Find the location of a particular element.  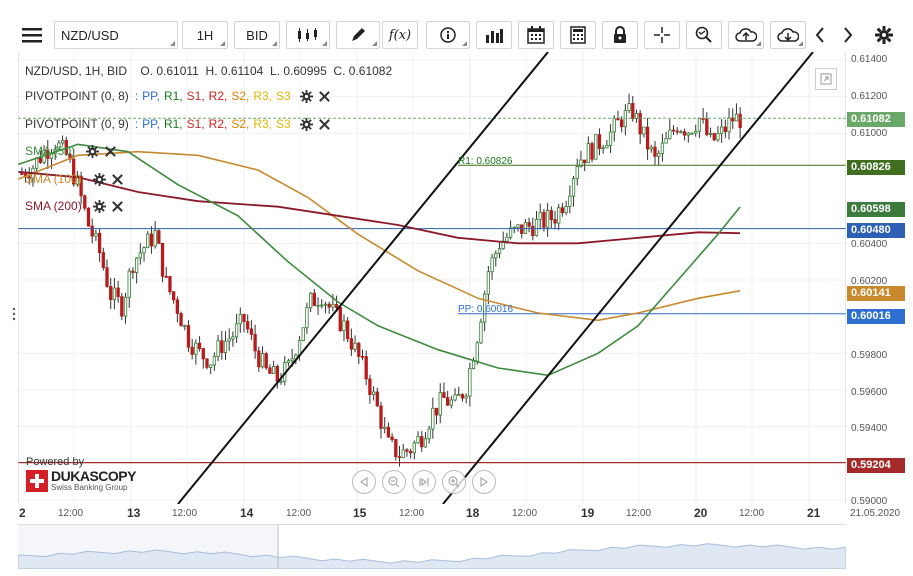

lock-button is located at coordinates (620, 35).